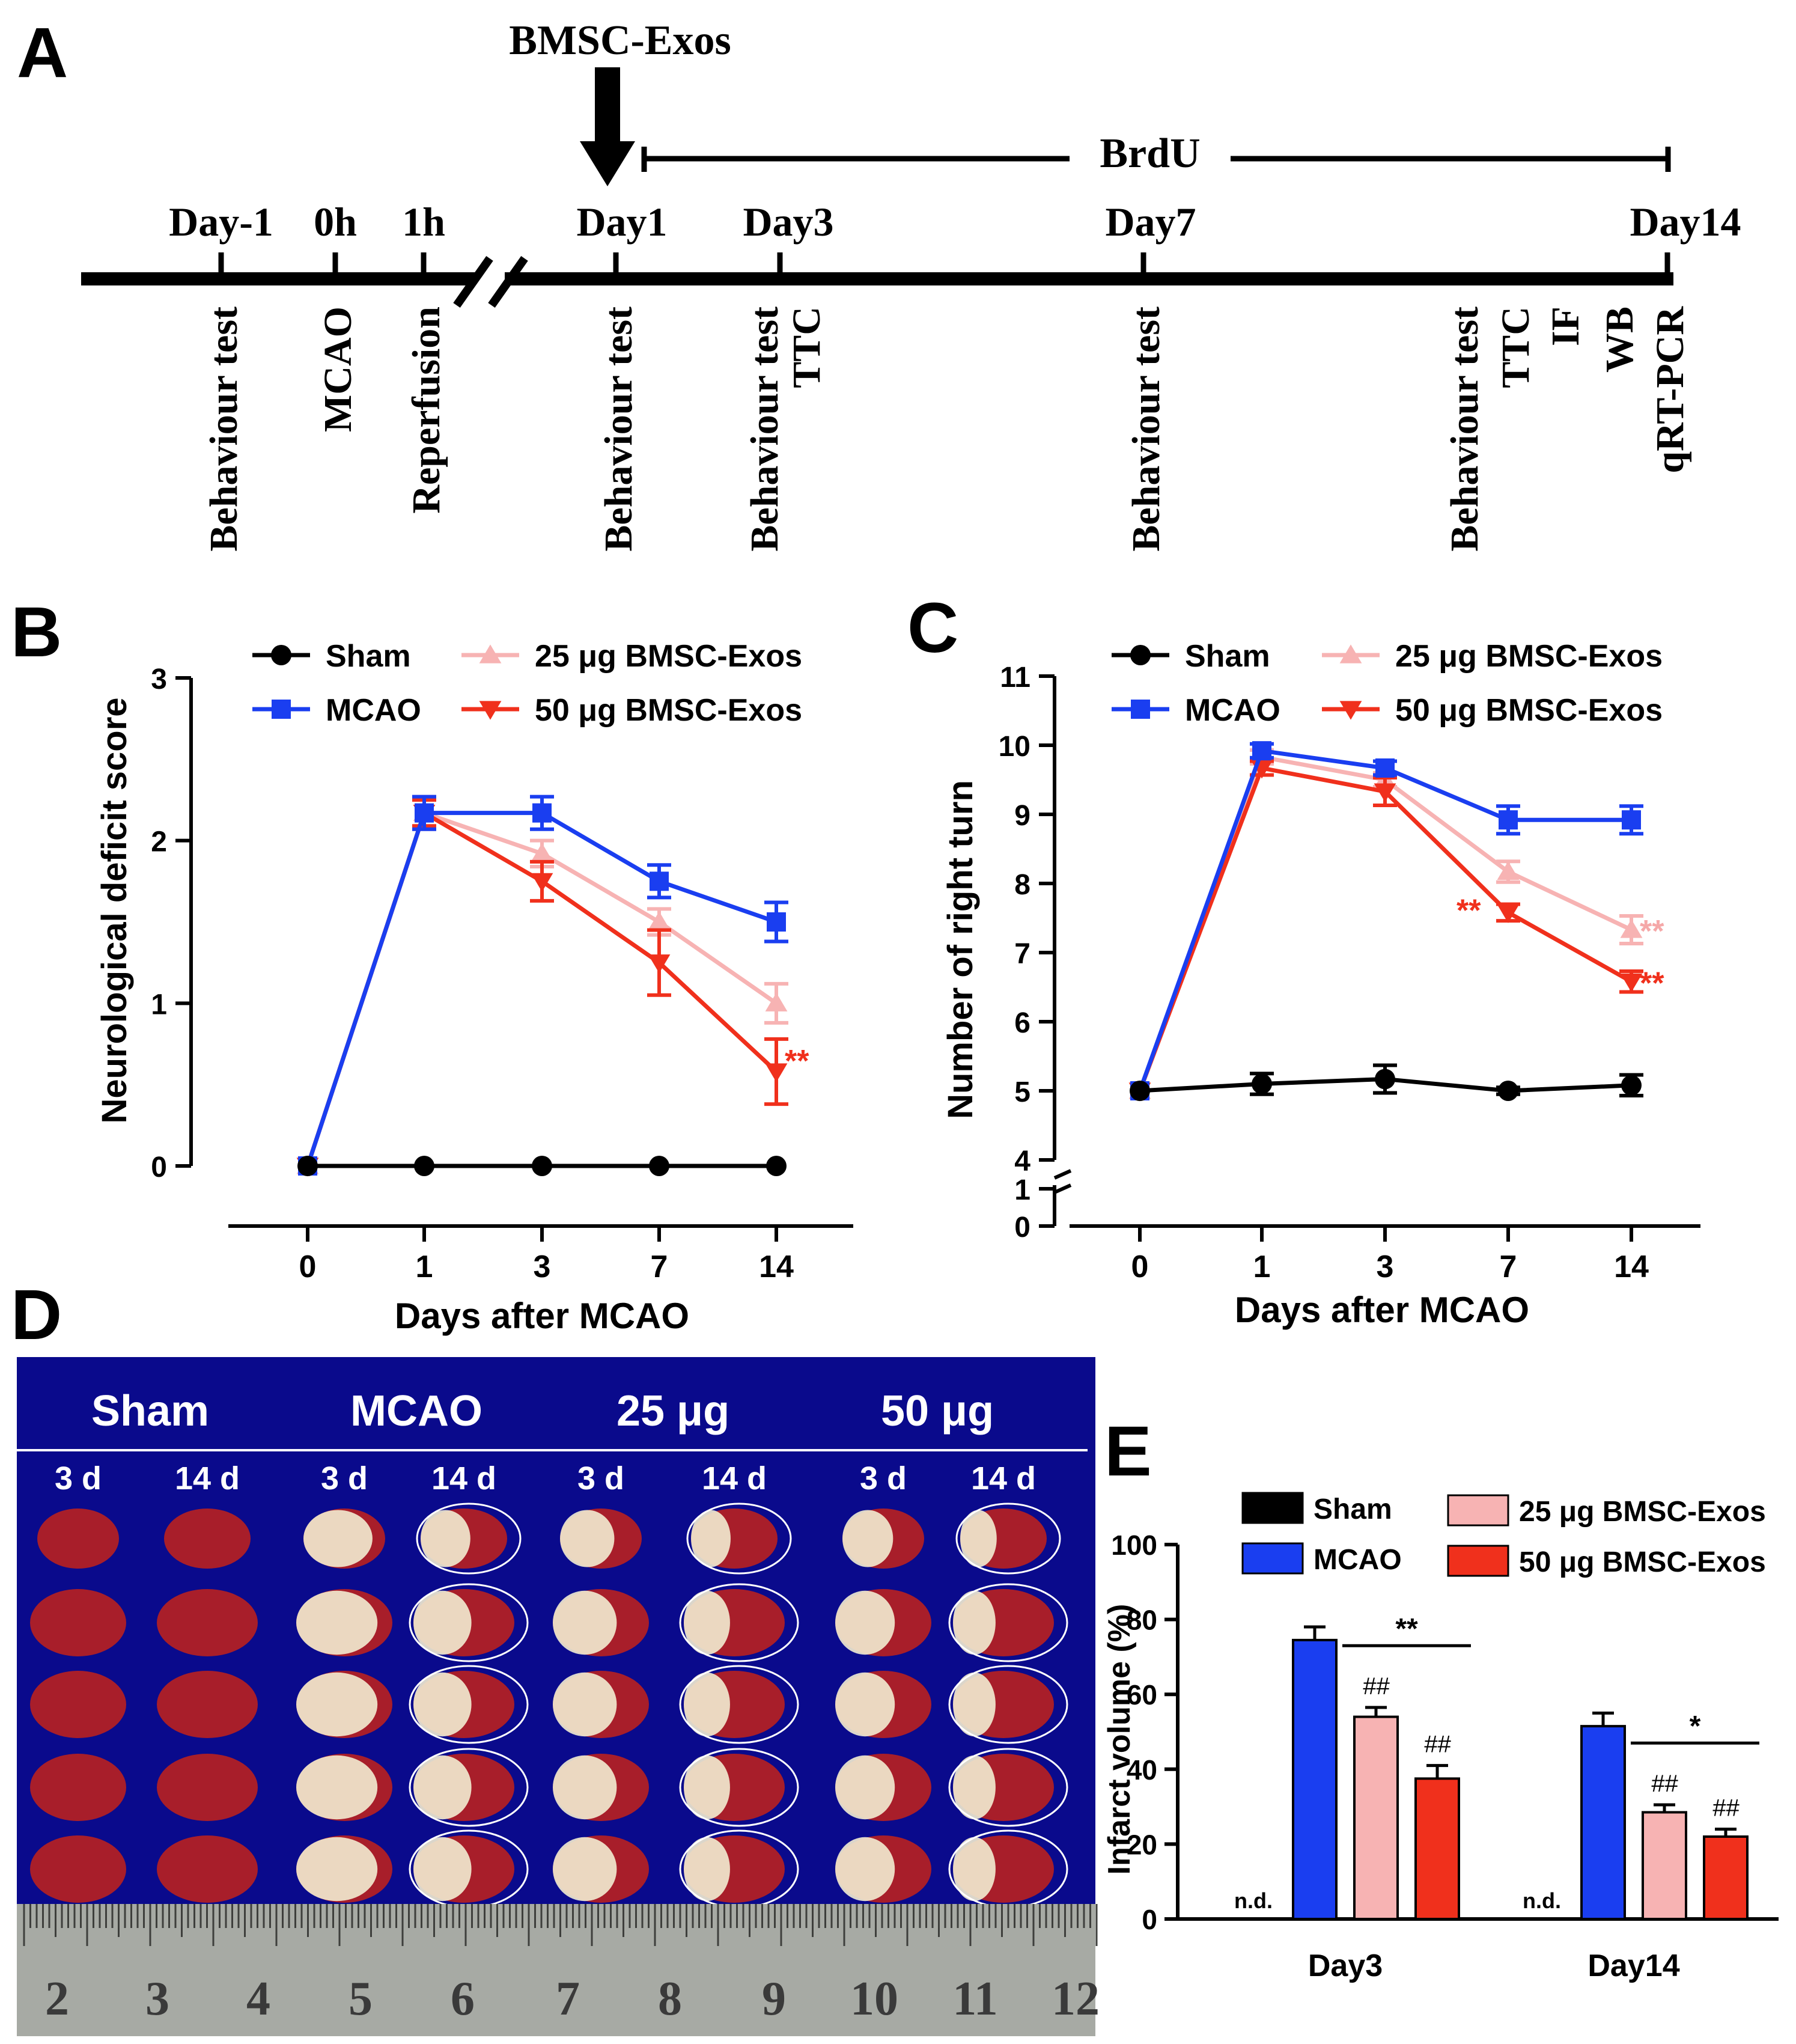  I want to click on significance-label: **, so click(1406, 1629).